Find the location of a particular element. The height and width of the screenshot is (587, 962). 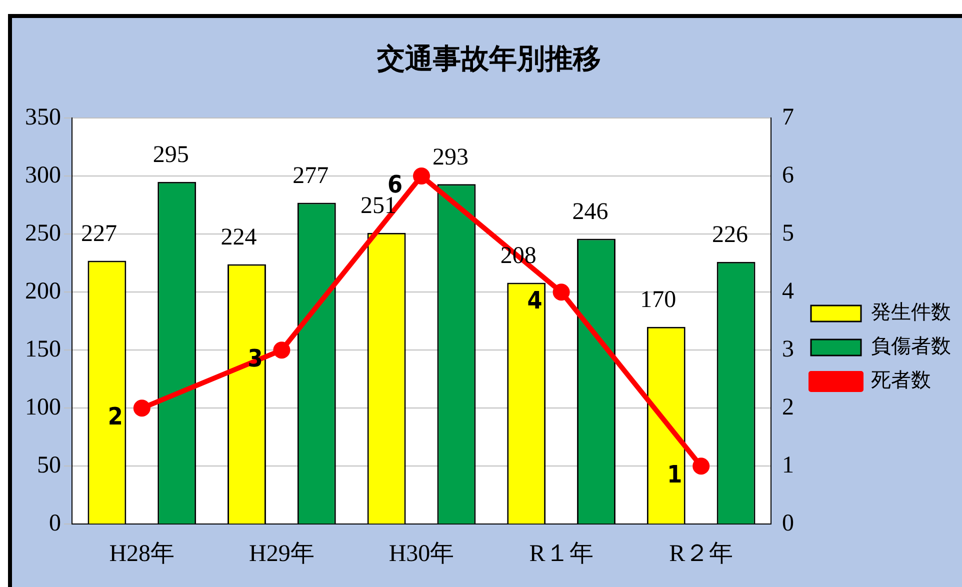

data-label: 2 is located at coordinates (115, 416).